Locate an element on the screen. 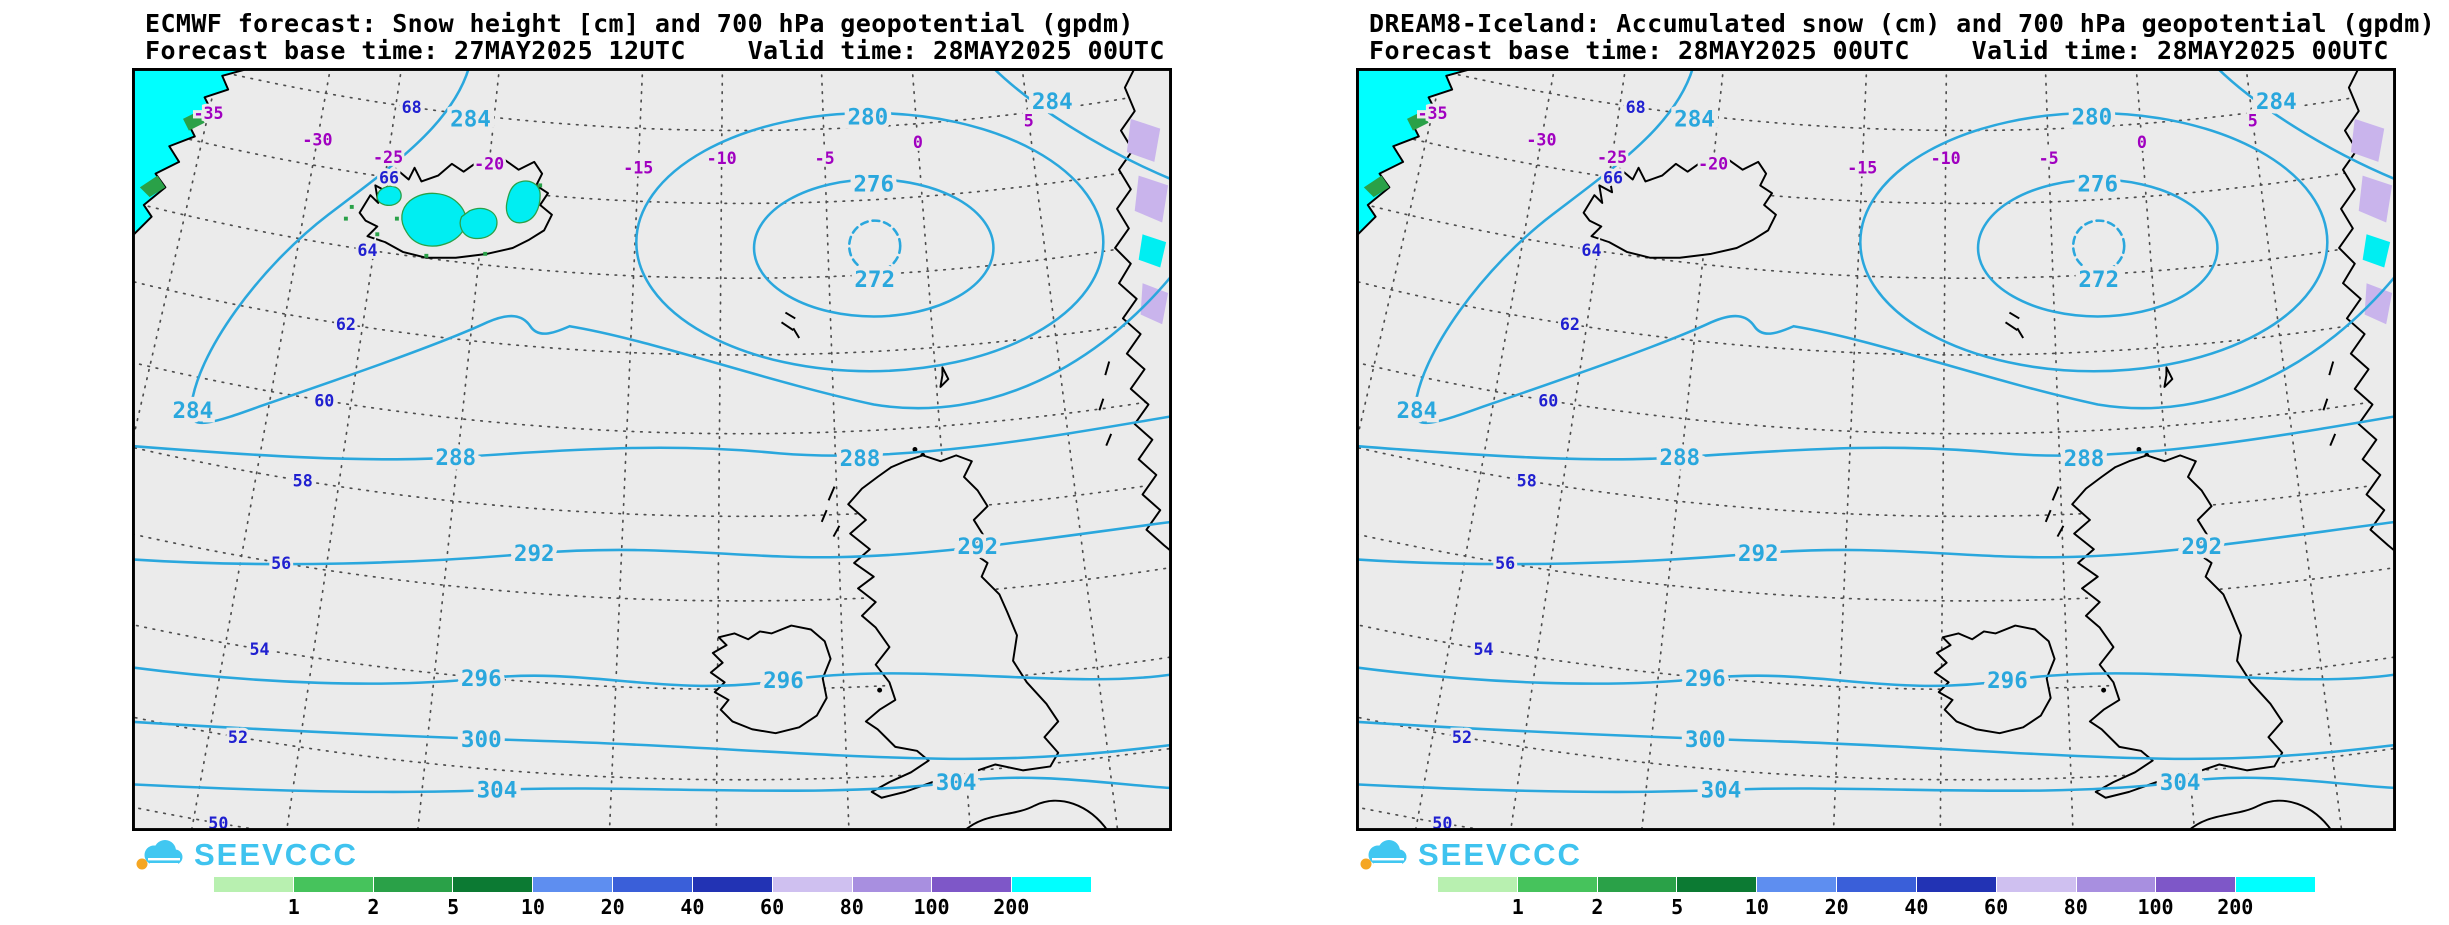  svg-text: 50 is located at coordinates (1442, 822).